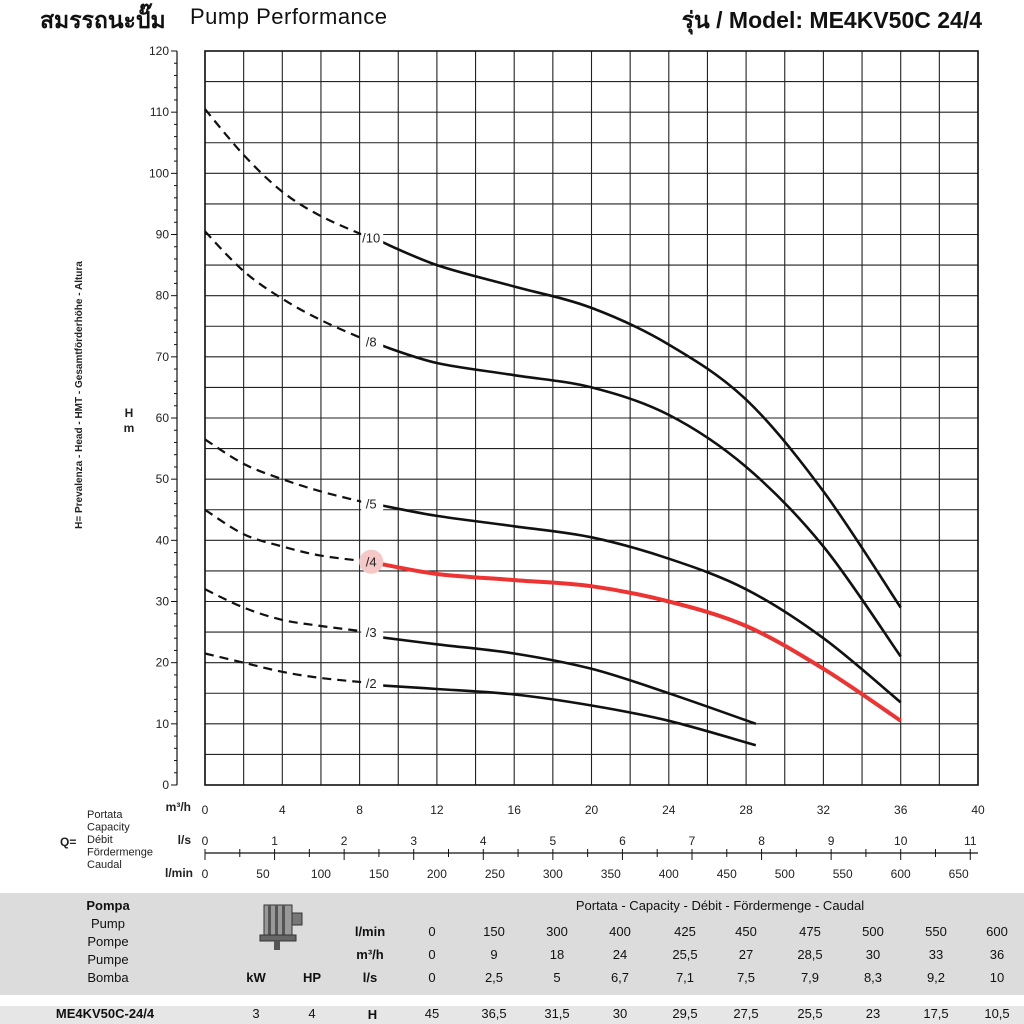  Describe the element at coordinates (163, 479) in the screenshot. I see `y-tick-label: 50` at that location.